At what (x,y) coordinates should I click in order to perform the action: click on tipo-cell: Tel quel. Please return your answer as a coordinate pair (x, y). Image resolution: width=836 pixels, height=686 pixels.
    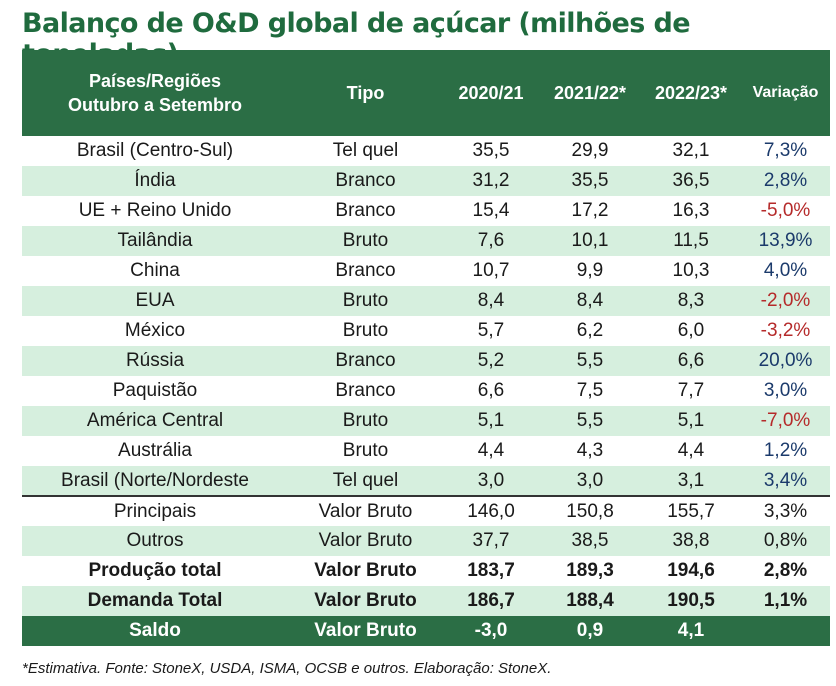
    Looking at the image, I should click on (365, 480).